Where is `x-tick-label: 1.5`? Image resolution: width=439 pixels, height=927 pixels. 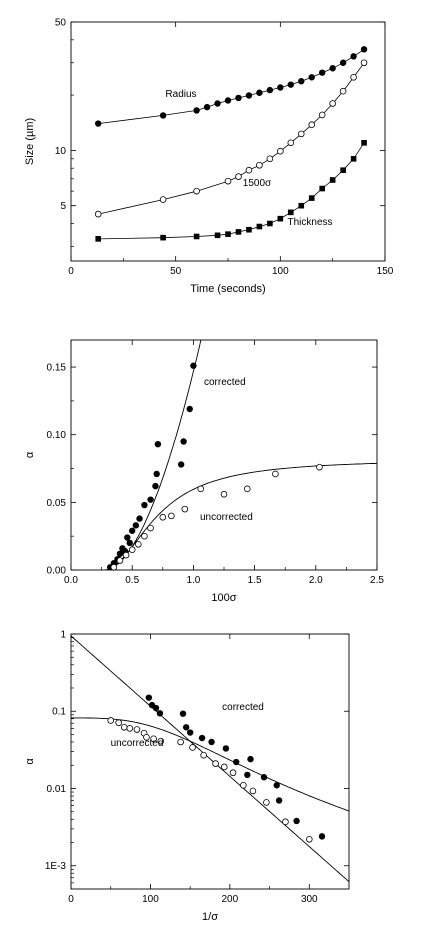
x-tick-label: 1.5 is located at coordinates (255, 580).